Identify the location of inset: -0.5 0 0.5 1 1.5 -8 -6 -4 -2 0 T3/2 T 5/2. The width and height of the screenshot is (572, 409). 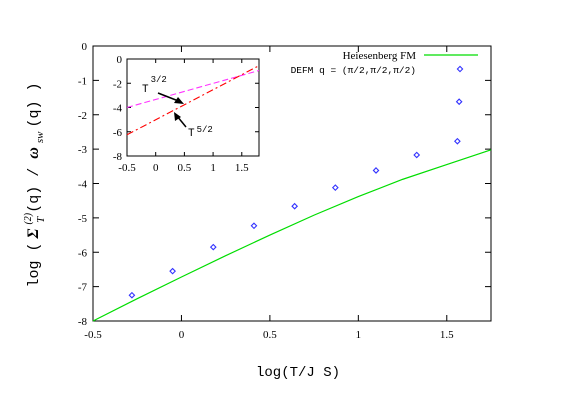
(186, 114).